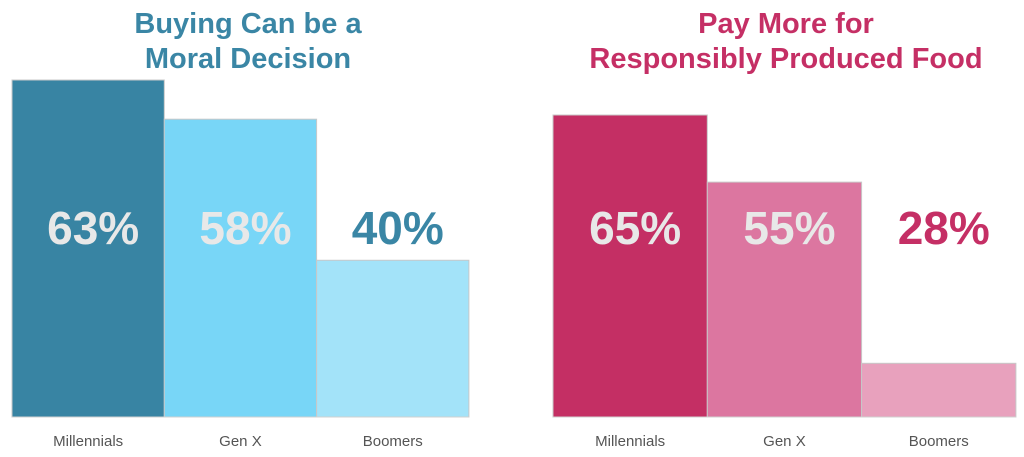  Describe the element at coordinates (245, 228) in the screenshot. I see `data-label: 58%` at that location.